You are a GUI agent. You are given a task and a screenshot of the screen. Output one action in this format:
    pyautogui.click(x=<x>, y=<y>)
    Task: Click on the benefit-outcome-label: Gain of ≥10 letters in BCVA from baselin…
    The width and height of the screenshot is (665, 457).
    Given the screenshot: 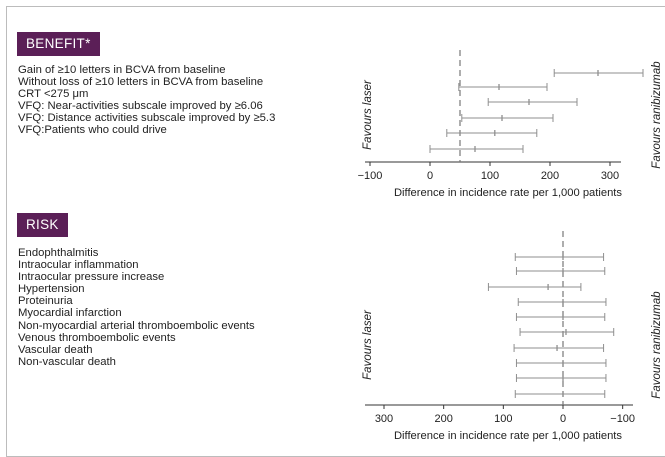 What is the action you would take?
    pyautogui.click(x=122, y=70)
    